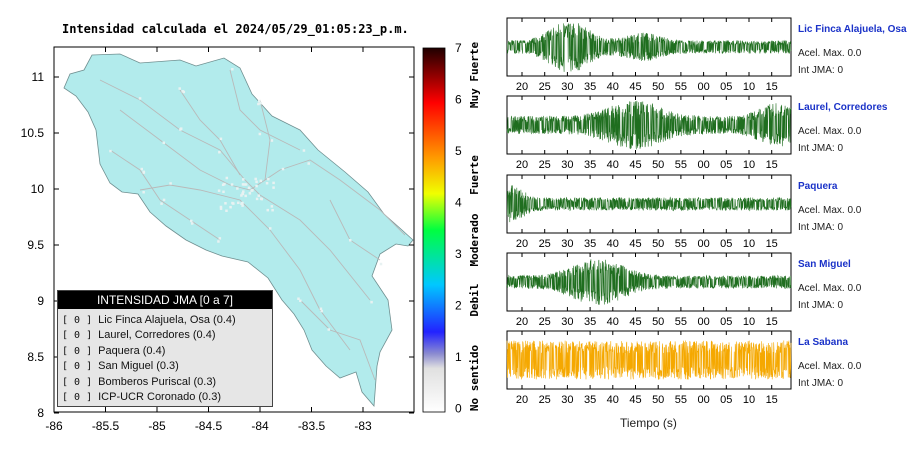  What do you see at coordinates (165, 351) in the screenshot?
I see `legend-row: [ 0 ] Paquera (0.4)` at bounding box center [165, 351].